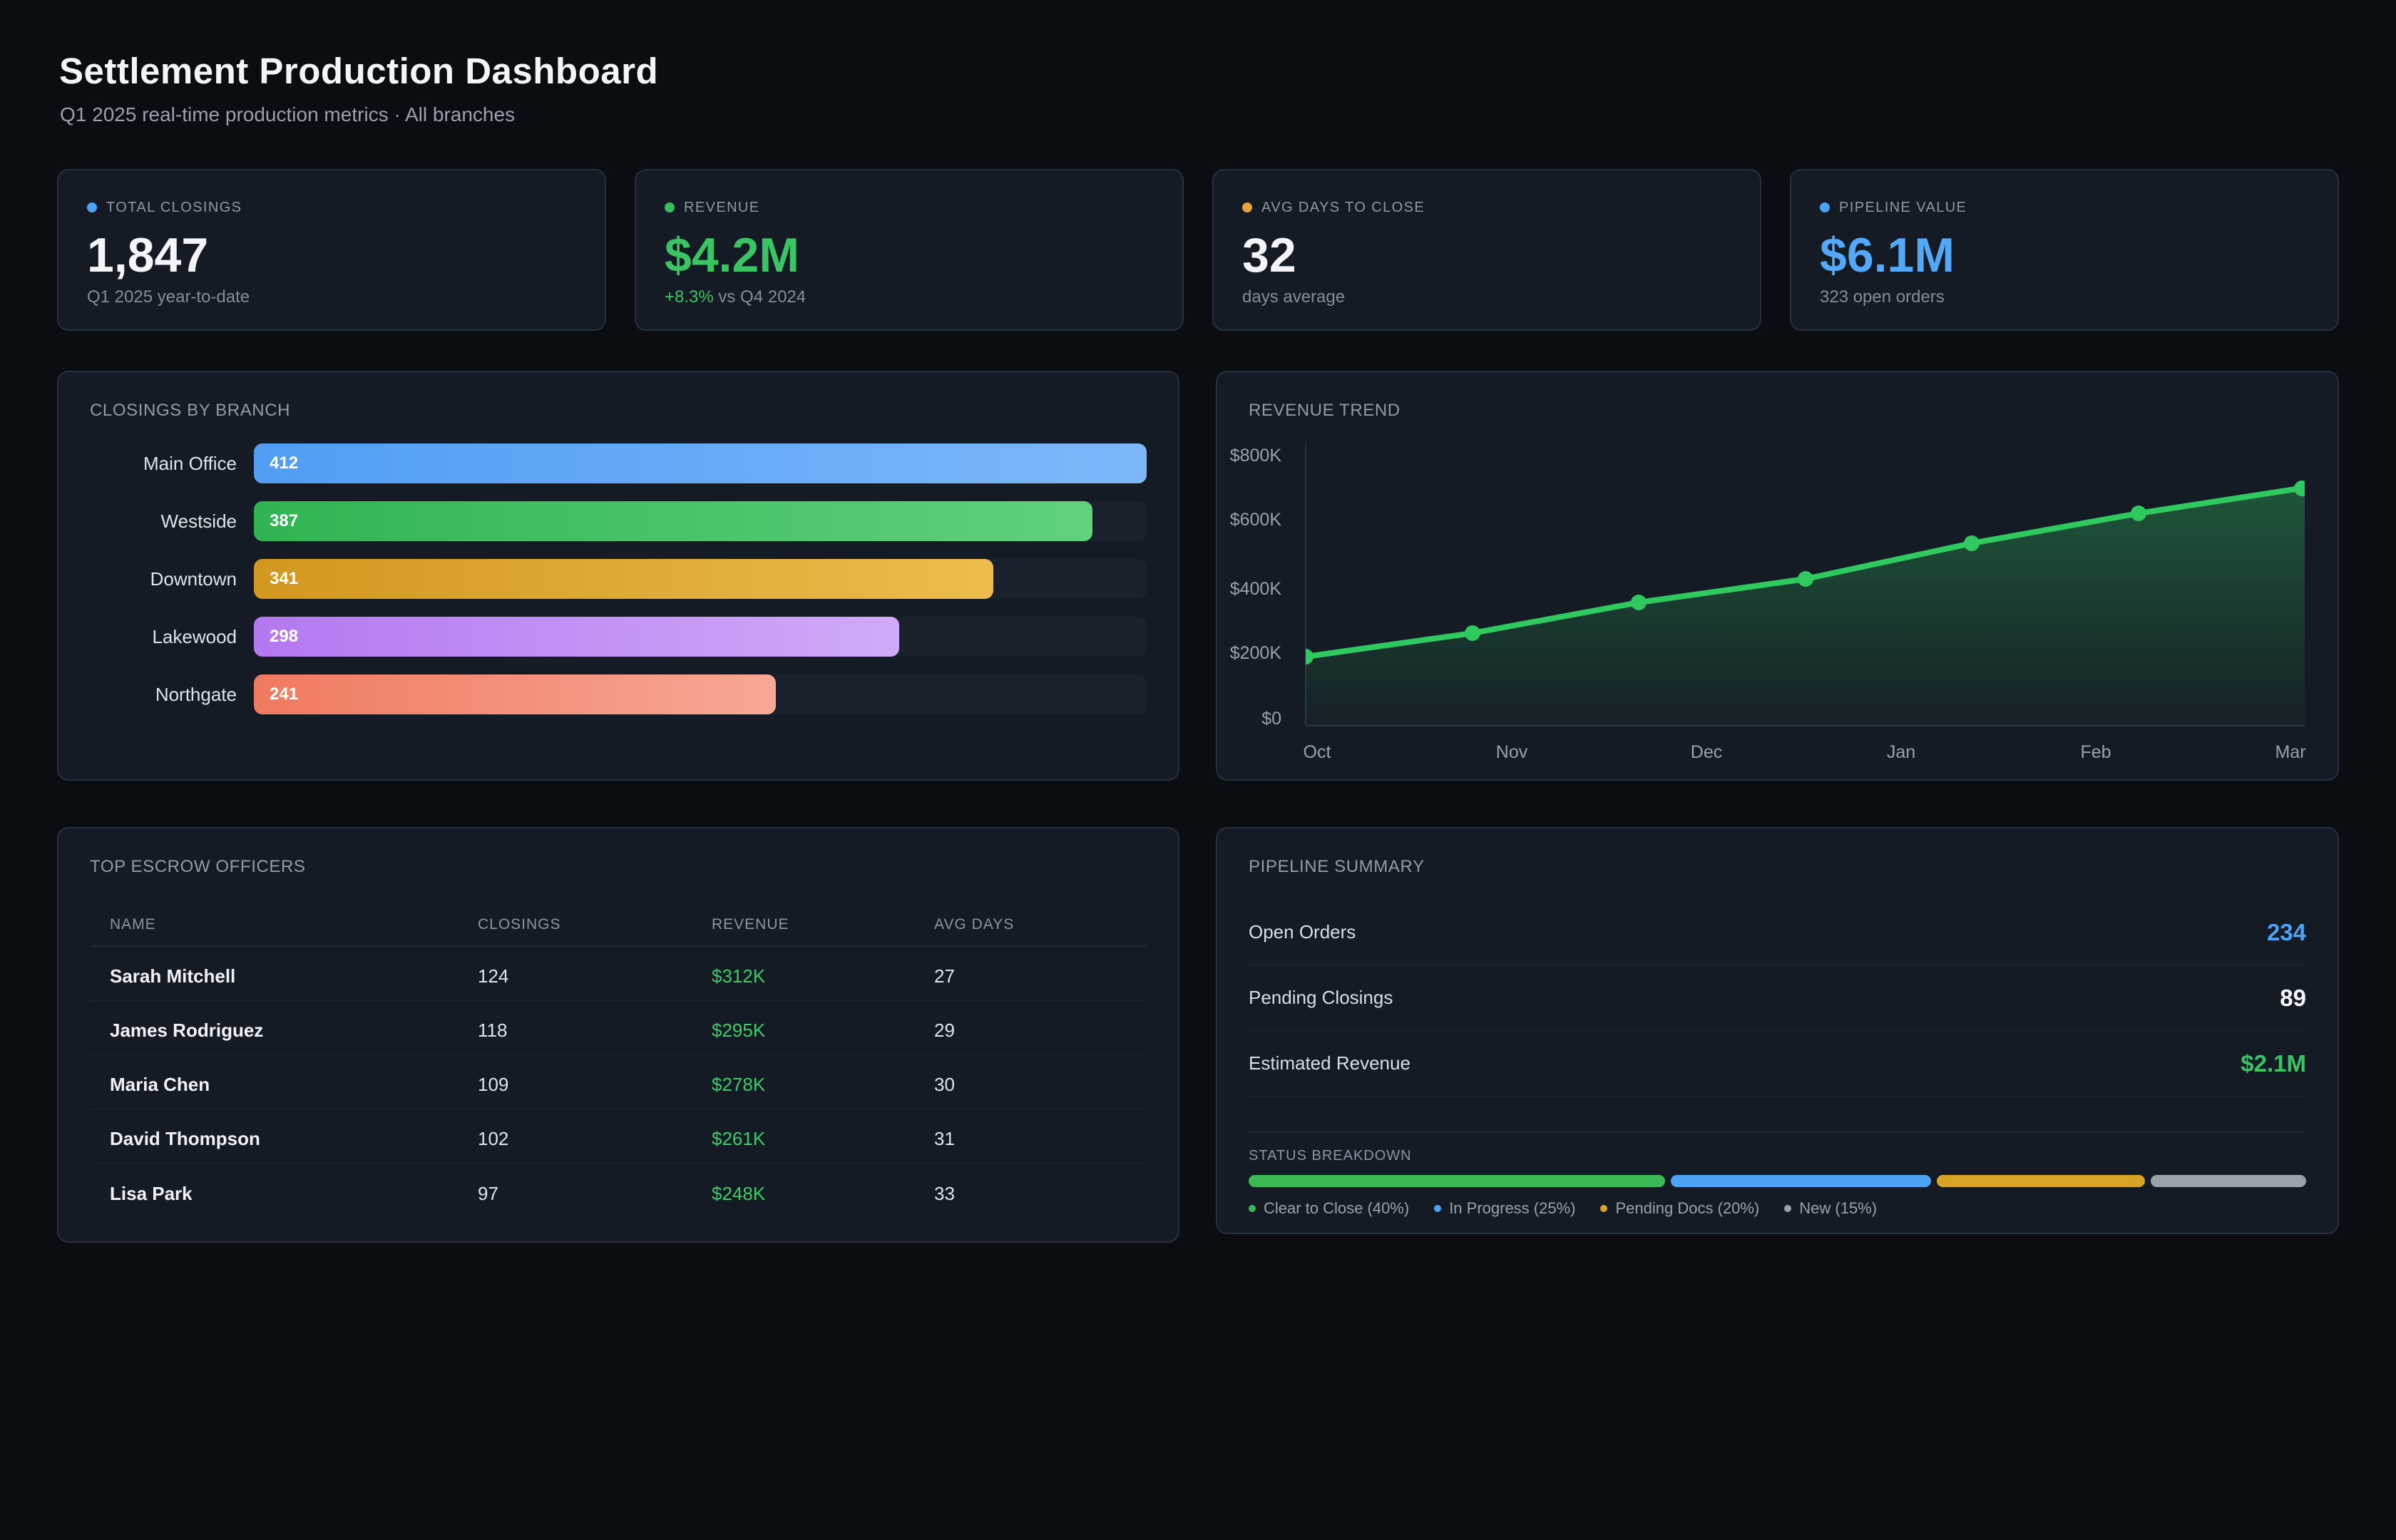  What do you see at coordinates (1707, 752) in the screenshot?
I see `svg-text: Dec` at bounding box center [1707, 752].